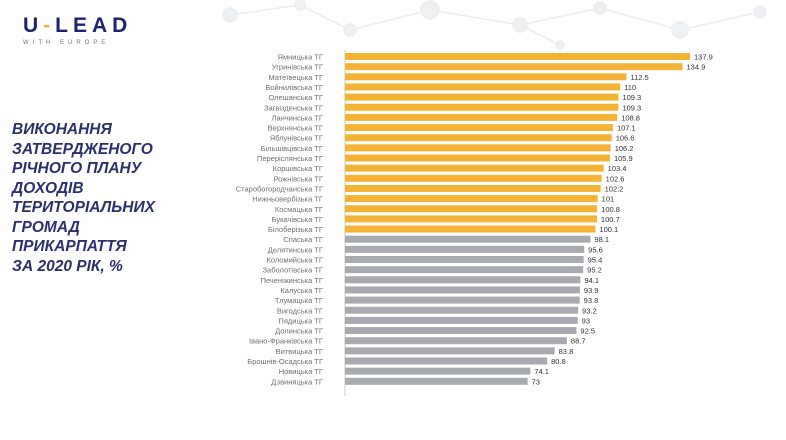 The width and height of the screenshot is (786, 440). Describe the element at coordinates (297, 117) in the screenshot. I see `category-label: Ланчинська ТГ` at that location.